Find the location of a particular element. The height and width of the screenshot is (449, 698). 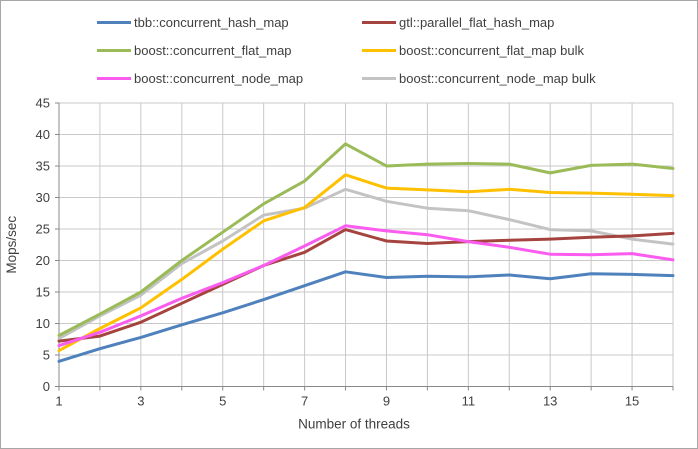

svg-text: 13 is located at coordinates (550, 401).